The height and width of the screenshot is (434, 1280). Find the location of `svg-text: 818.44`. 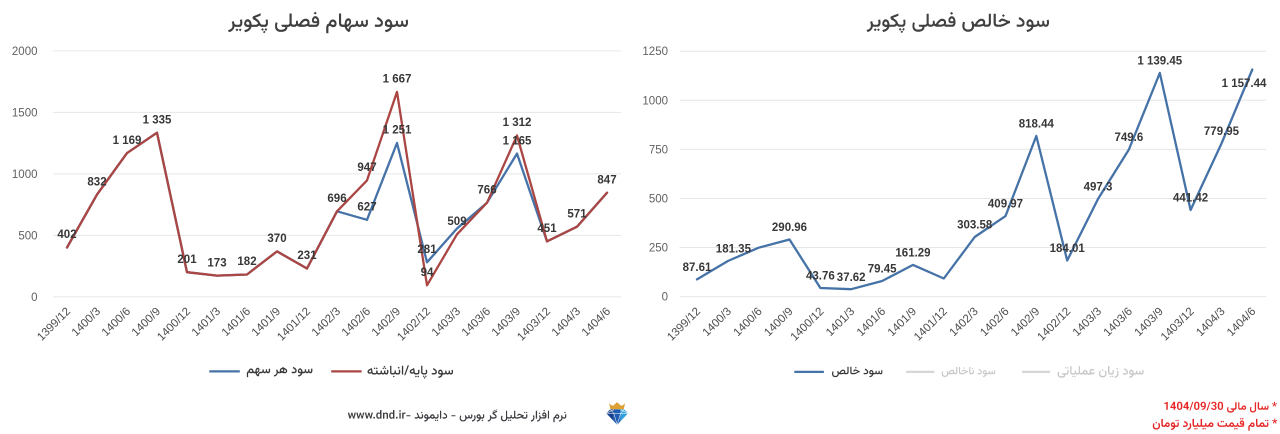

svg-text: 818.44 is located at coordinates (1037, 125).